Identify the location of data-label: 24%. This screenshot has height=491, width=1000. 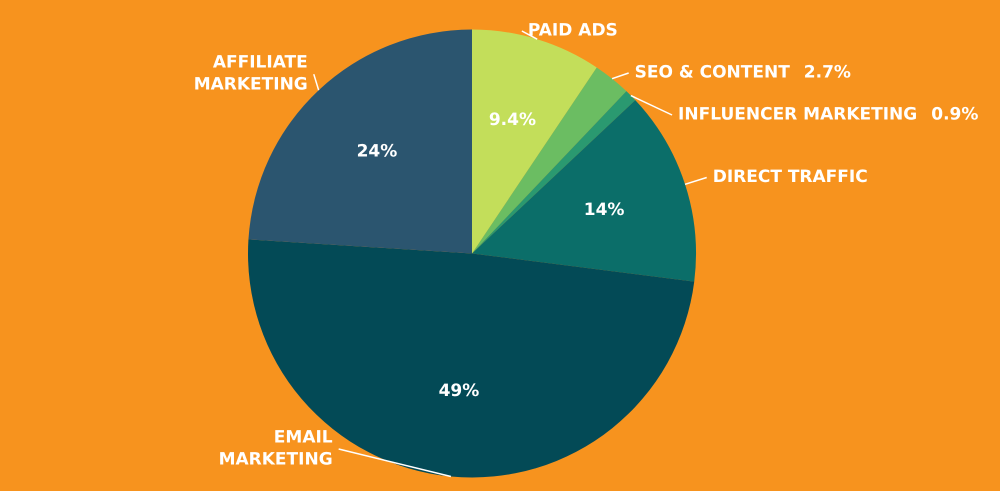
(377, 152).